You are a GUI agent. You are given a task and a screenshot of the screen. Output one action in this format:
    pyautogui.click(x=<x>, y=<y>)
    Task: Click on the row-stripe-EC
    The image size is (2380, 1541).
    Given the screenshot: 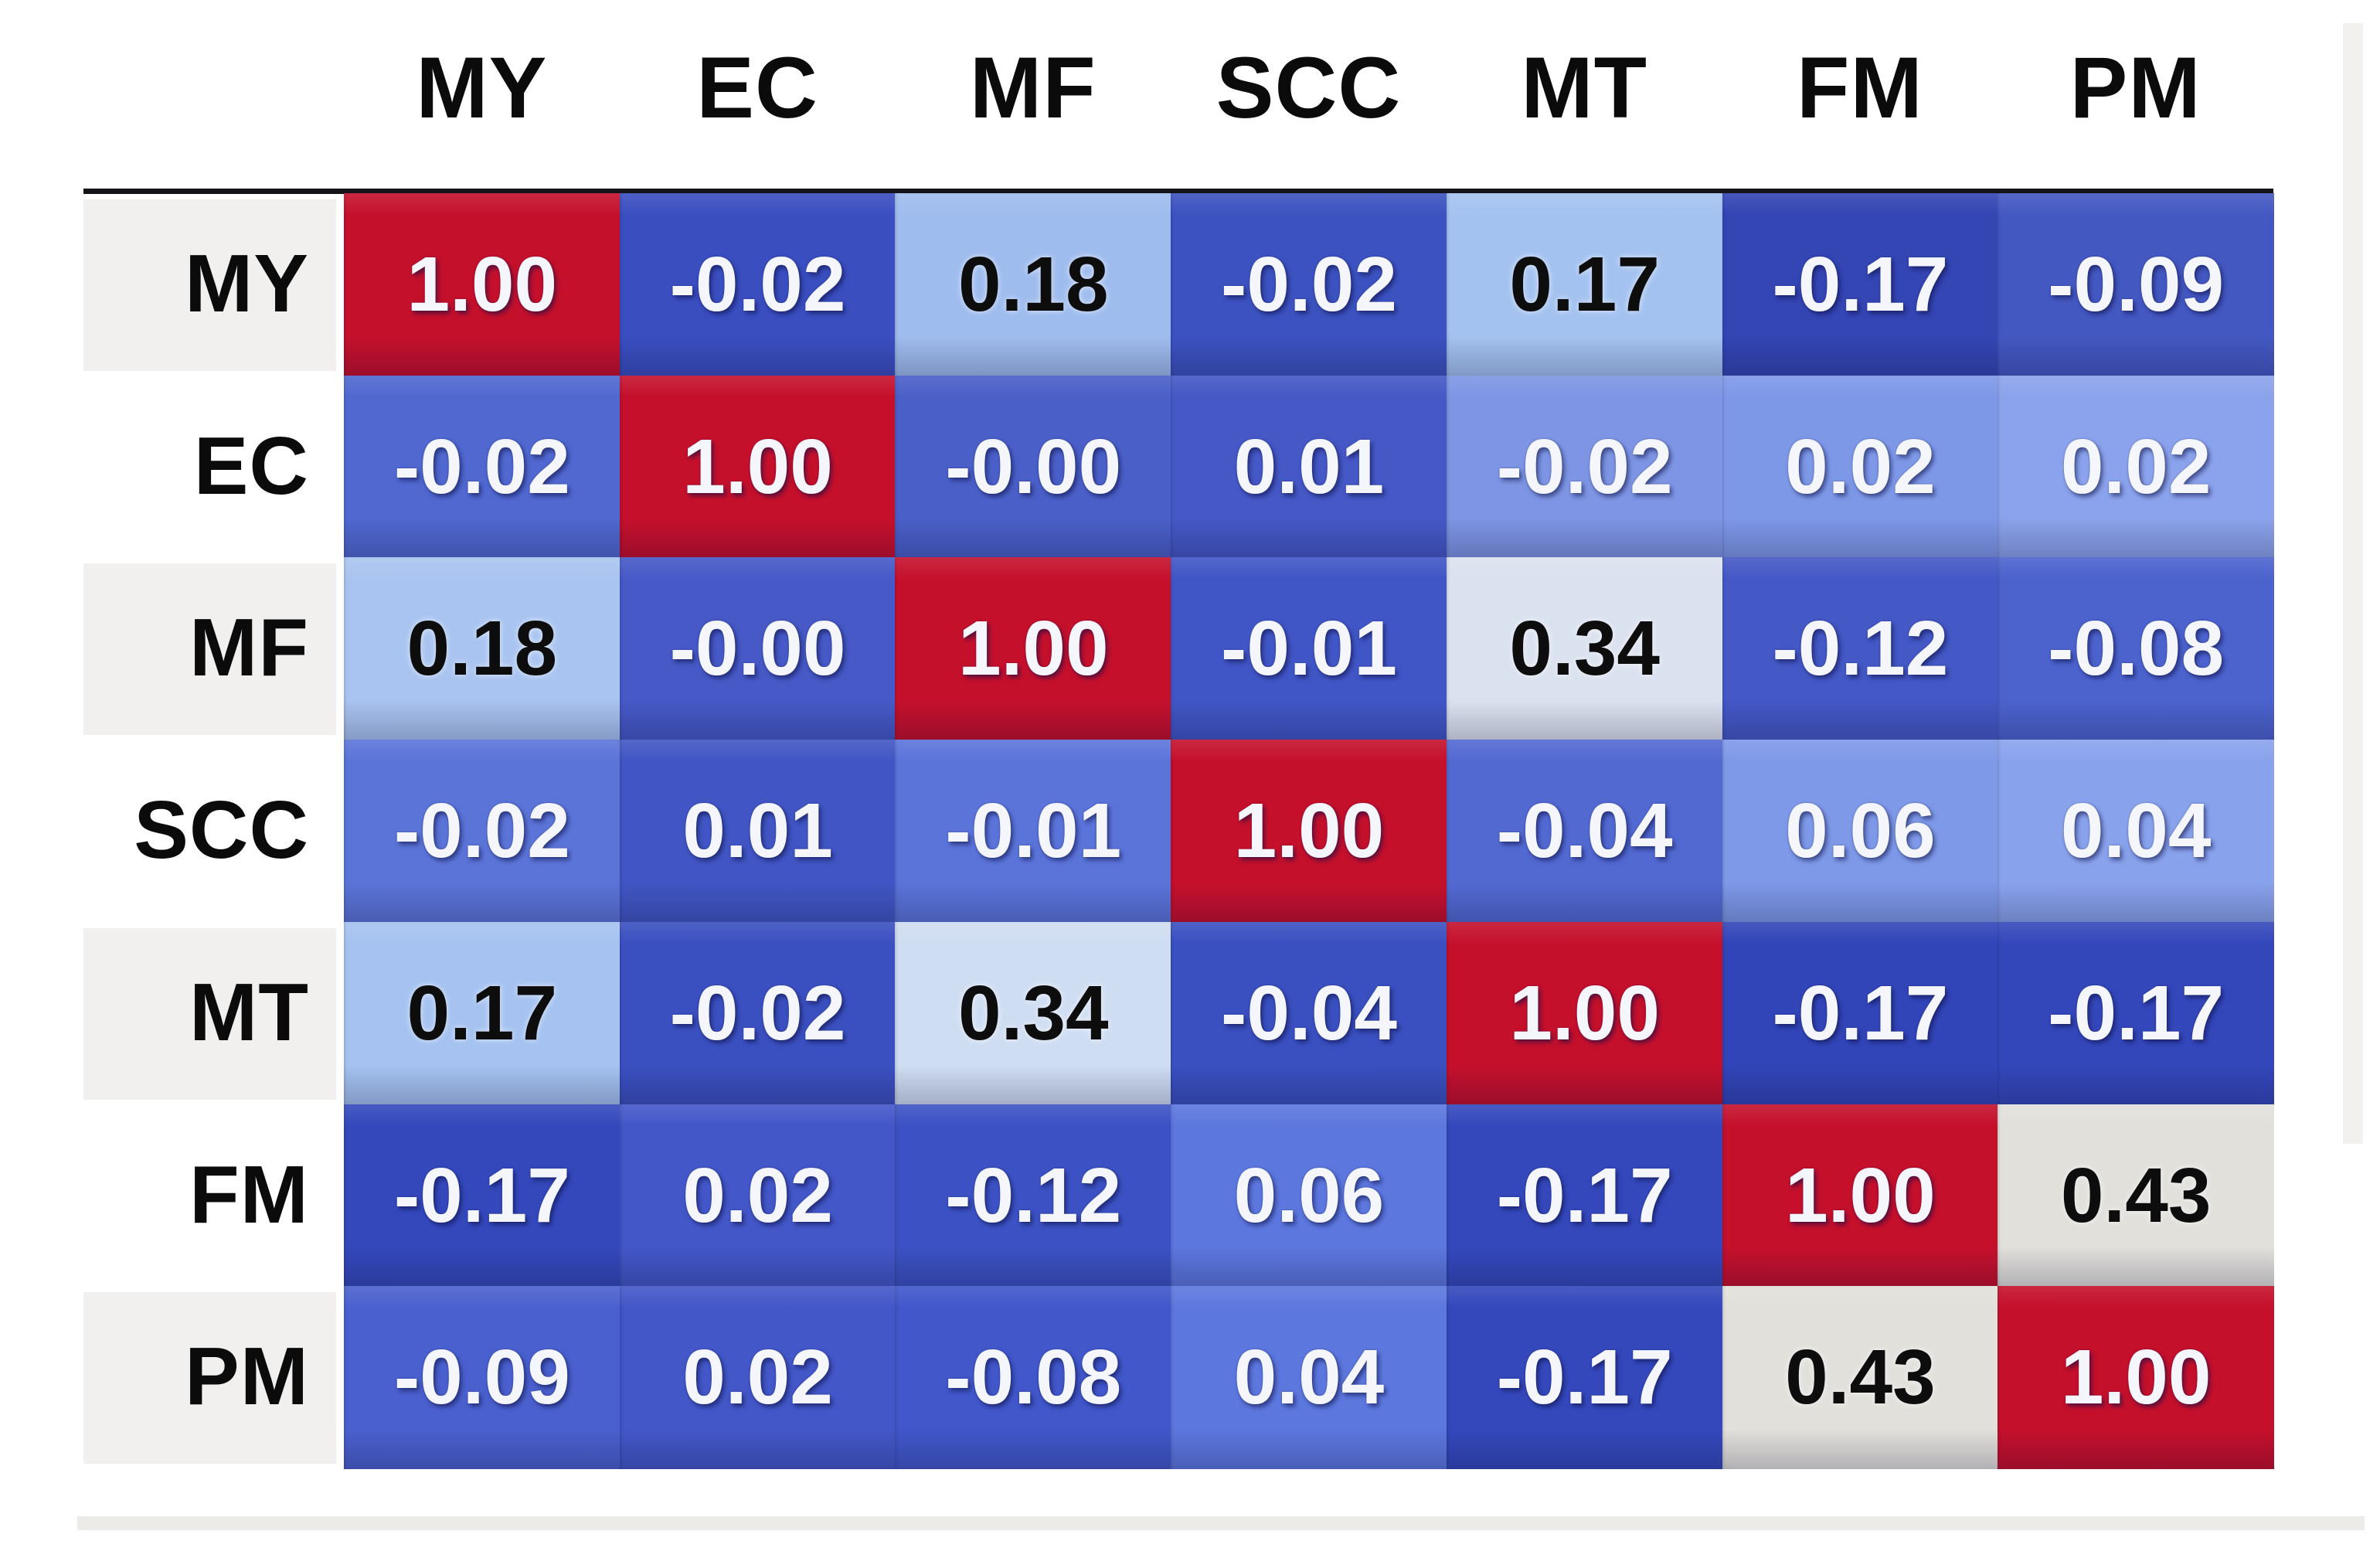 What is the action you would take?
    pyautogui.click(x=209, y=467)
    